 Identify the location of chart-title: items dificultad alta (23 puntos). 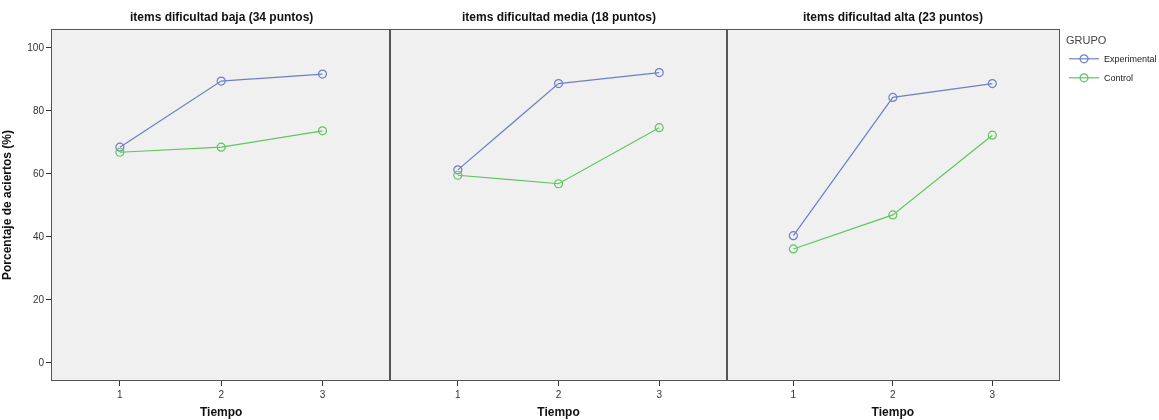
(893, 17).